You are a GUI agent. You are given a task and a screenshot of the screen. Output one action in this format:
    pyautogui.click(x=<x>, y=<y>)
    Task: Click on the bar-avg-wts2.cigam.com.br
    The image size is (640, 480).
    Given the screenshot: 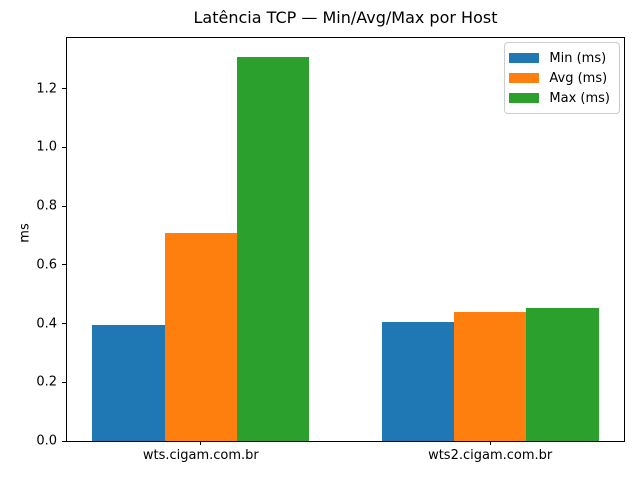 What is the action you would take?
    pyautogui.click(x=490, y=376)
    